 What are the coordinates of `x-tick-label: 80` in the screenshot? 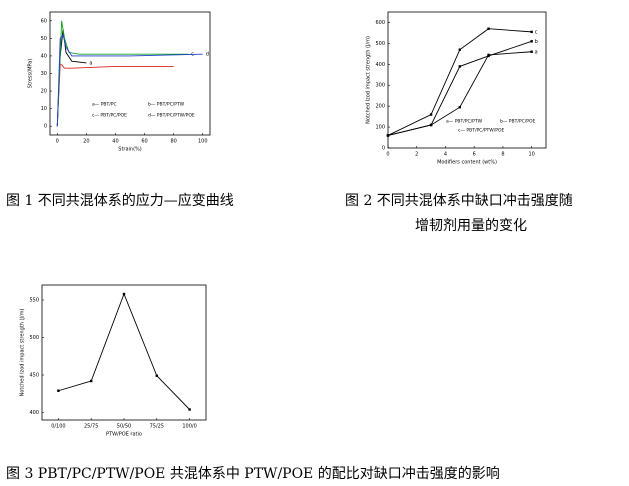 It's located at (173, 142).